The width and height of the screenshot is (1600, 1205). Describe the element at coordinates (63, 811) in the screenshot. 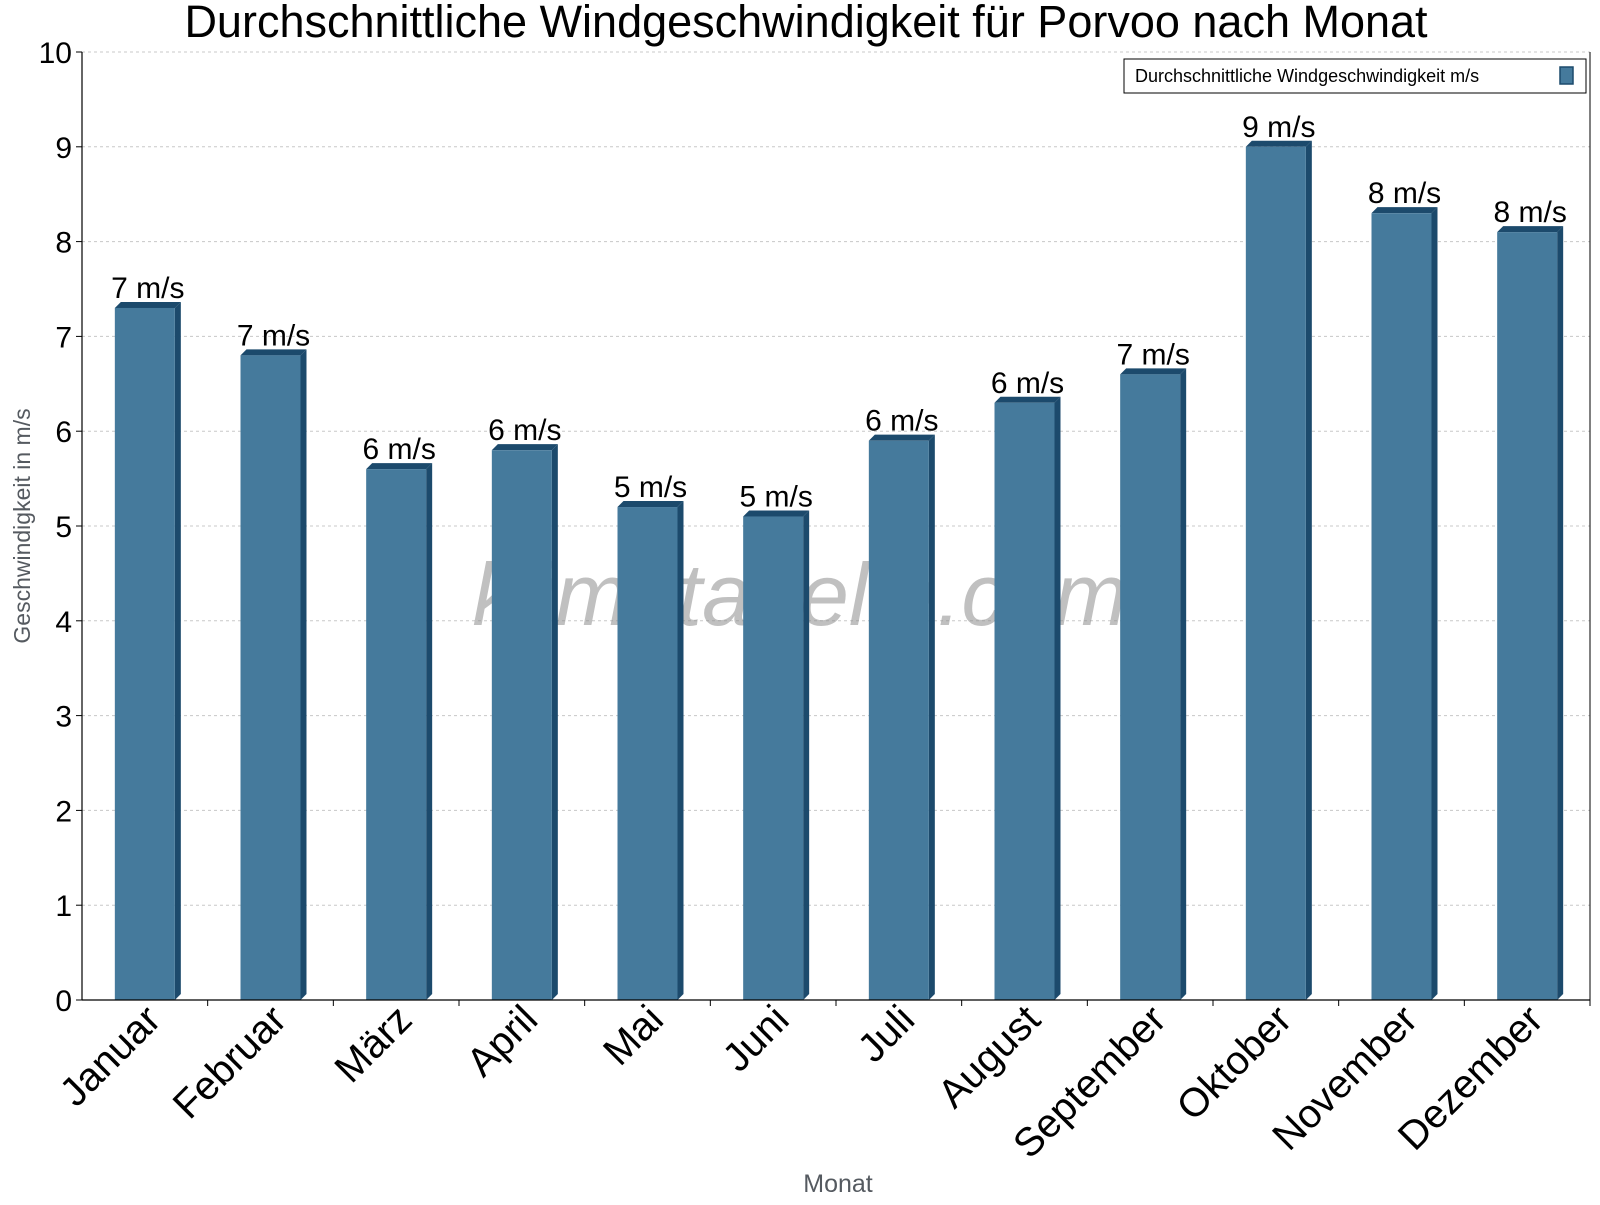

I see `y-tick-label: 2` at that location.